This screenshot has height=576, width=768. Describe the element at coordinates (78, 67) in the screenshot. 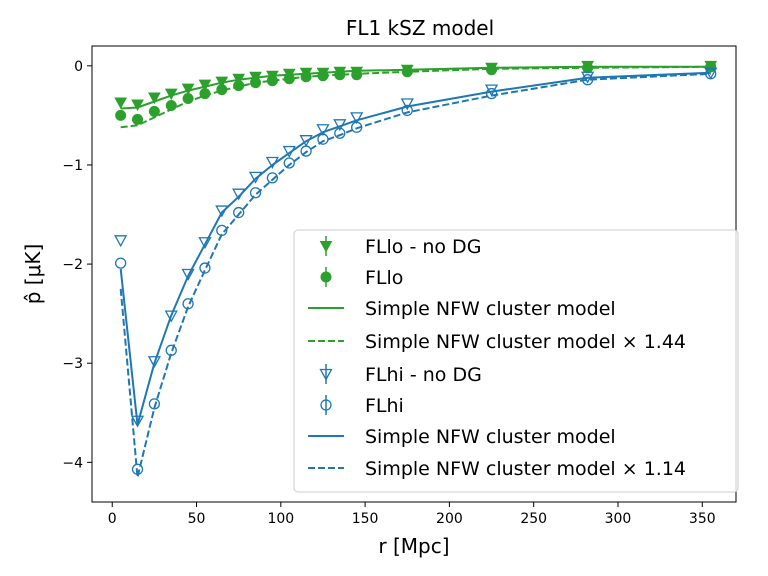

I see `y-tick-label: 0` at that location.